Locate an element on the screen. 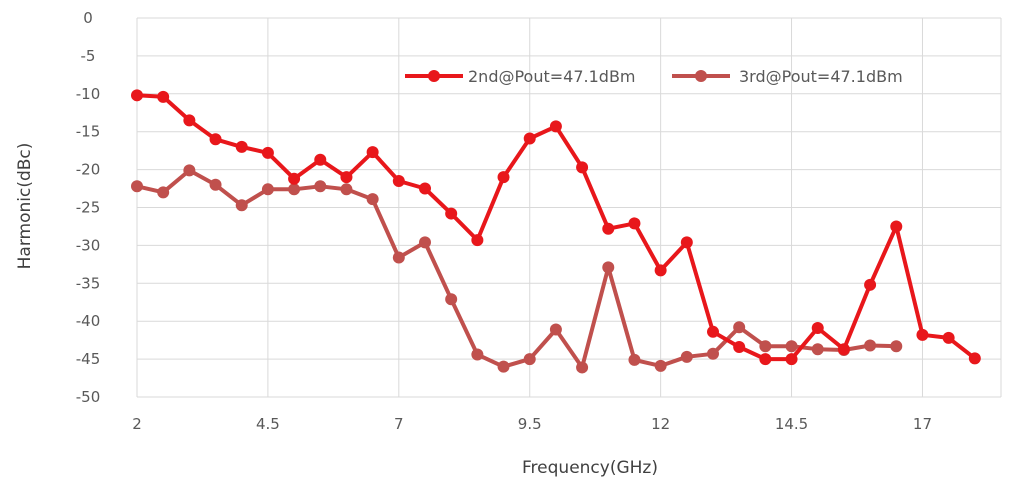  y-tick-labels: 0 -5 -10 -15 -20 -25 -30 -35 -40 -45 -50 is located at coordinates (88, 207).